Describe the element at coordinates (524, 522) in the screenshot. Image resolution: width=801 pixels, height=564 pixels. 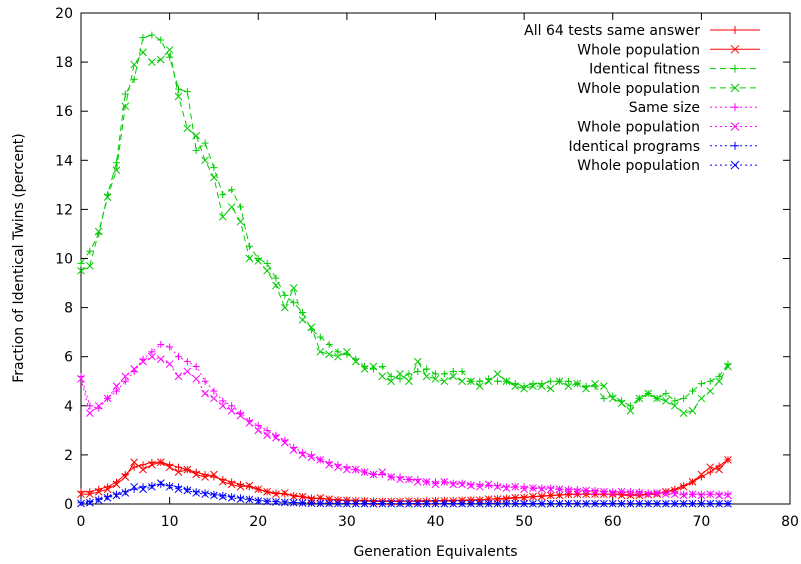
I see `x-tick-label: 50` at that location.